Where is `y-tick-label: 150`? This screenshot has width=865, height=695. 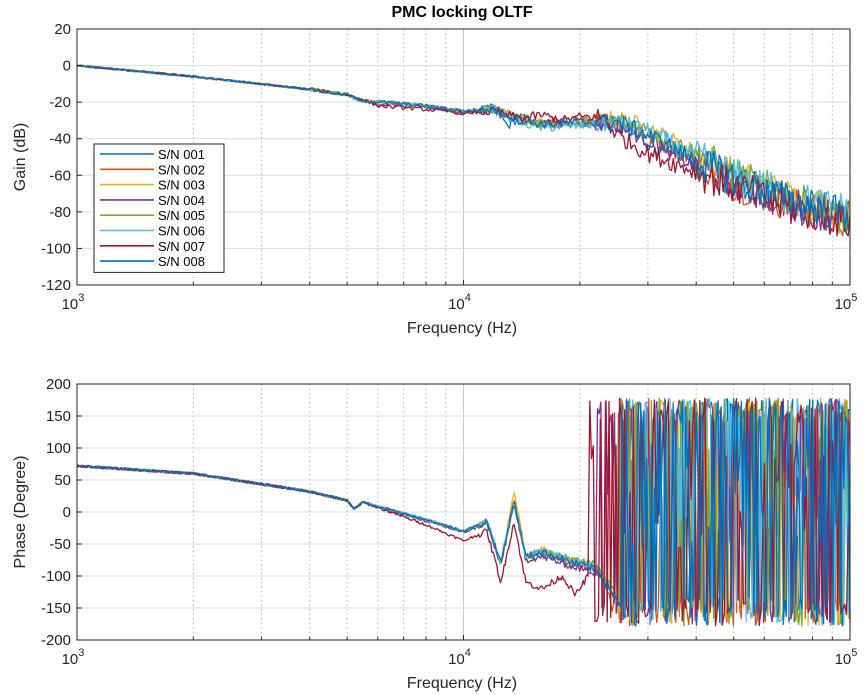 y-tick-label: 150 is located at coordinates (58, 416).